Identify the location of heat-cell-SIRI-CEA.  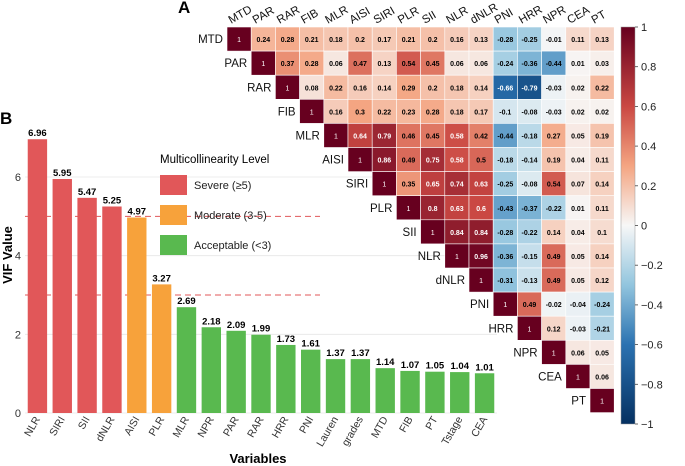
(578, 184).